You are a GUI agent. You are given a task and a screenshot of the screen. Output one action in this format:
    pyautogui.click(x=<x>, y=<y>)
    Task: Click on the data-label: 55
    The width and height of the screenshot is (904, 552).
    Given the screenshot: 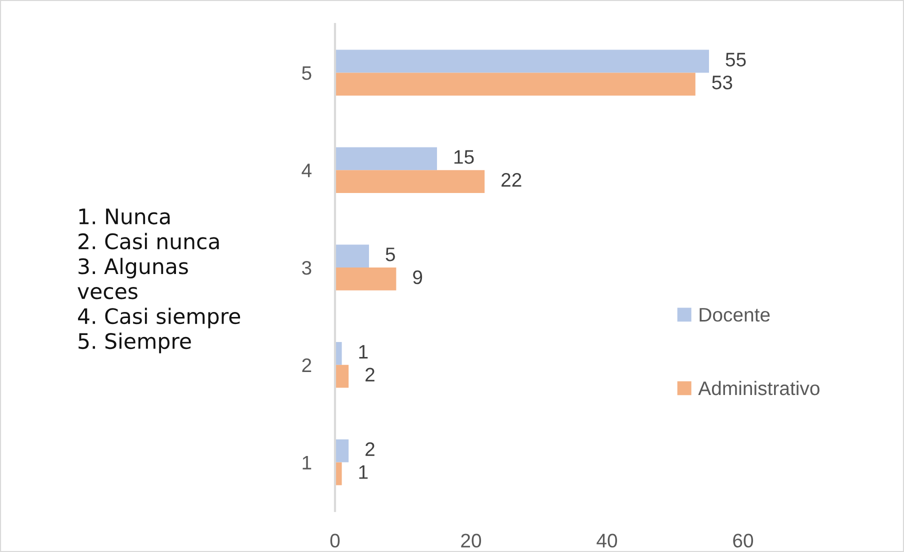 What is the action you would take?
    pyautogui.click(x=736, y=59)
    